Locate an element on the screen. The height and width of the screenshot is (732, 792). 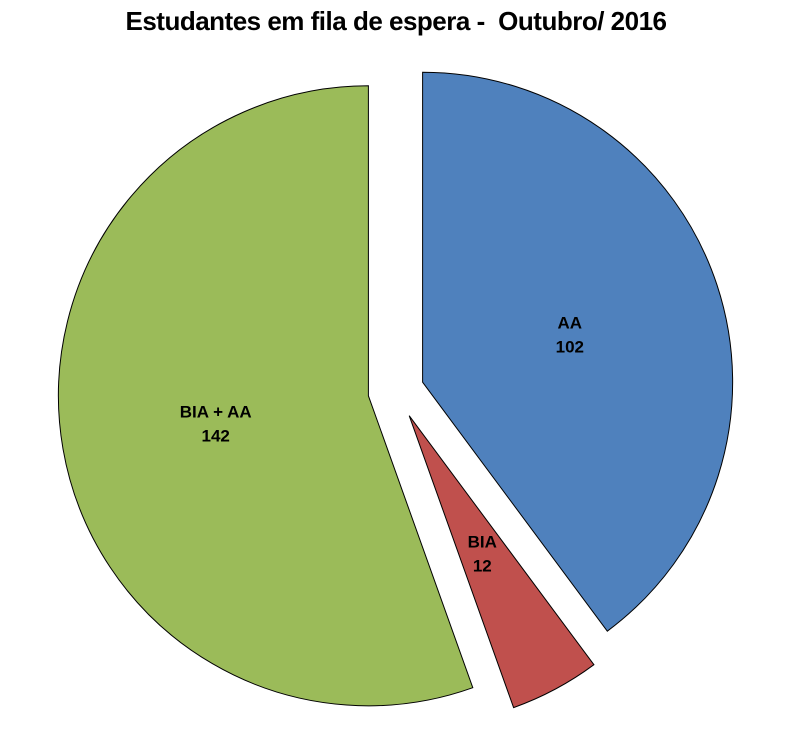
slice-label-bia-aa: BIA + AA is located at coordinates (216, 411).